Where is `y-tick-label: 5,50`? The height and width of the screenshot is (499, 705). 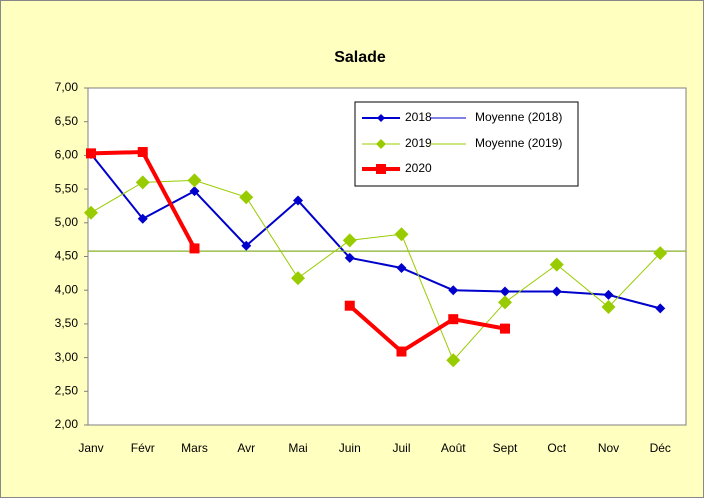 y-tick-label: 5,50 is located at coordinates (67, 188).